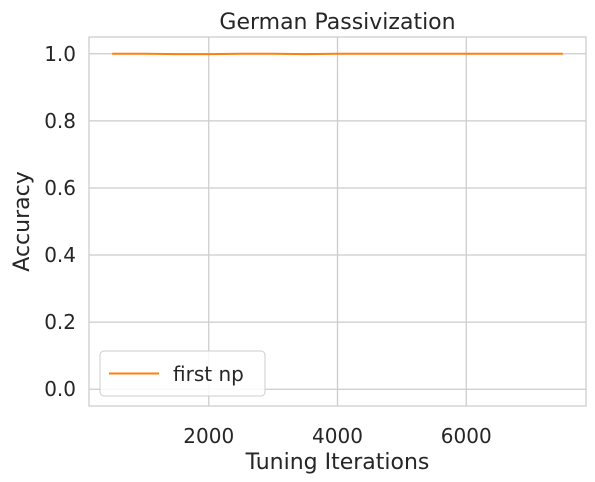 The height and width of the screenshot is (482, 595). What do you see at coordinates (337, 462) in the screenshot?
I see `x-axis-label: Tuning Iterations` at bounding box center [337, 462].